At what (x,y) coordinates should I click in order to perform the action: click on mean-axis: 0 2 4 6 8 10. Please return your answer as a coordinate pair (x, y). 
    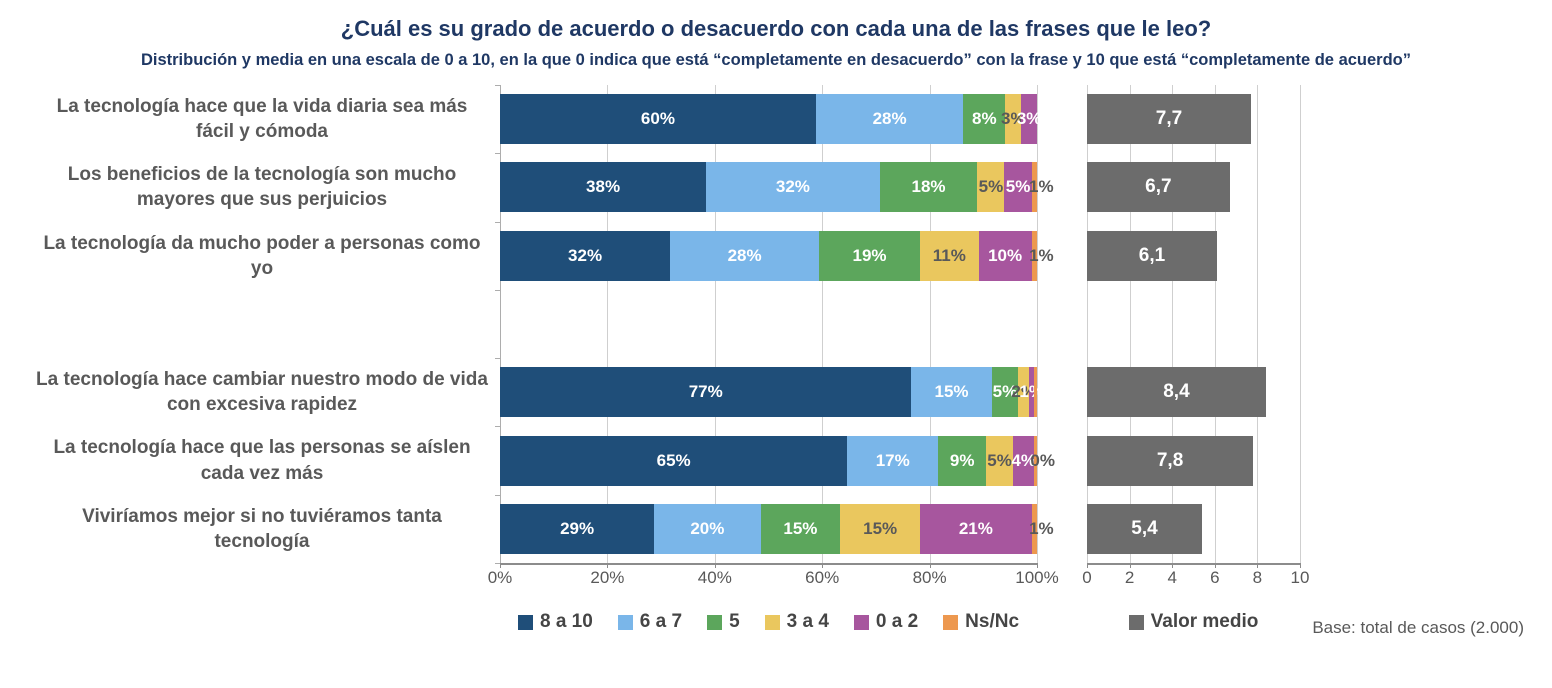
    Looking at the image, I should click on (1195, 580).